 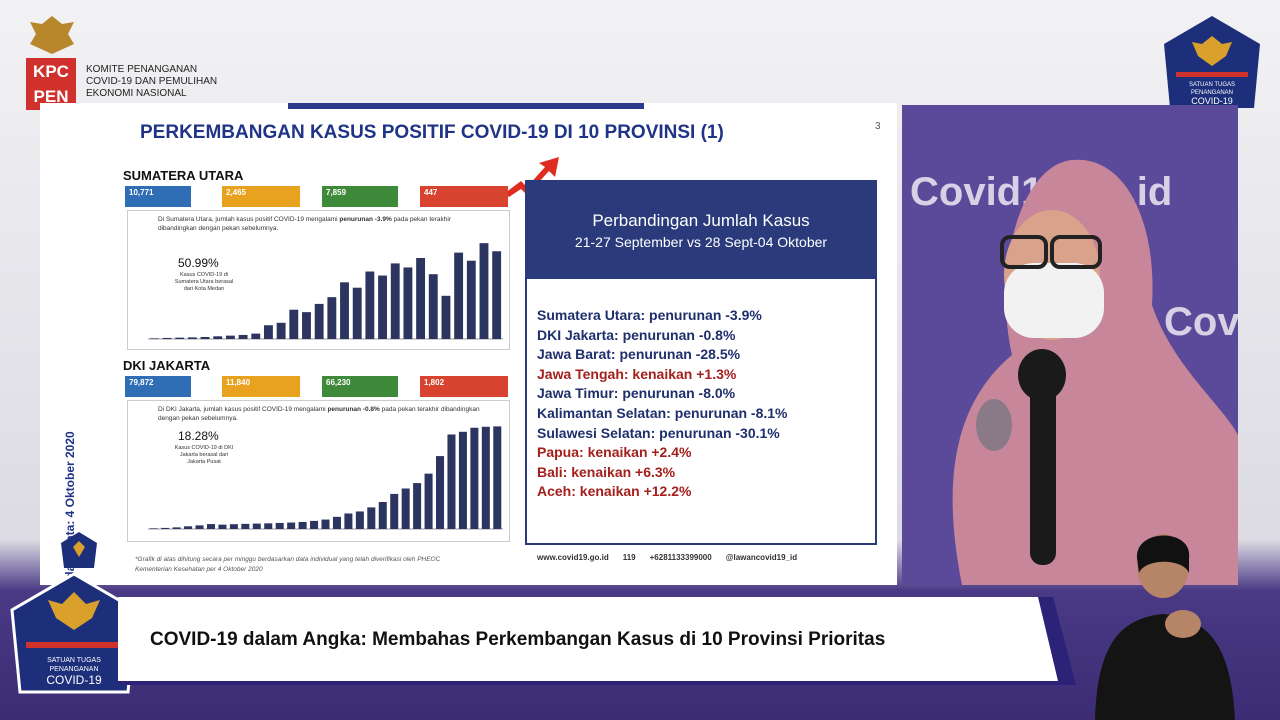 I want to click on share-value: 50.99%, so click(x=198, y=263).